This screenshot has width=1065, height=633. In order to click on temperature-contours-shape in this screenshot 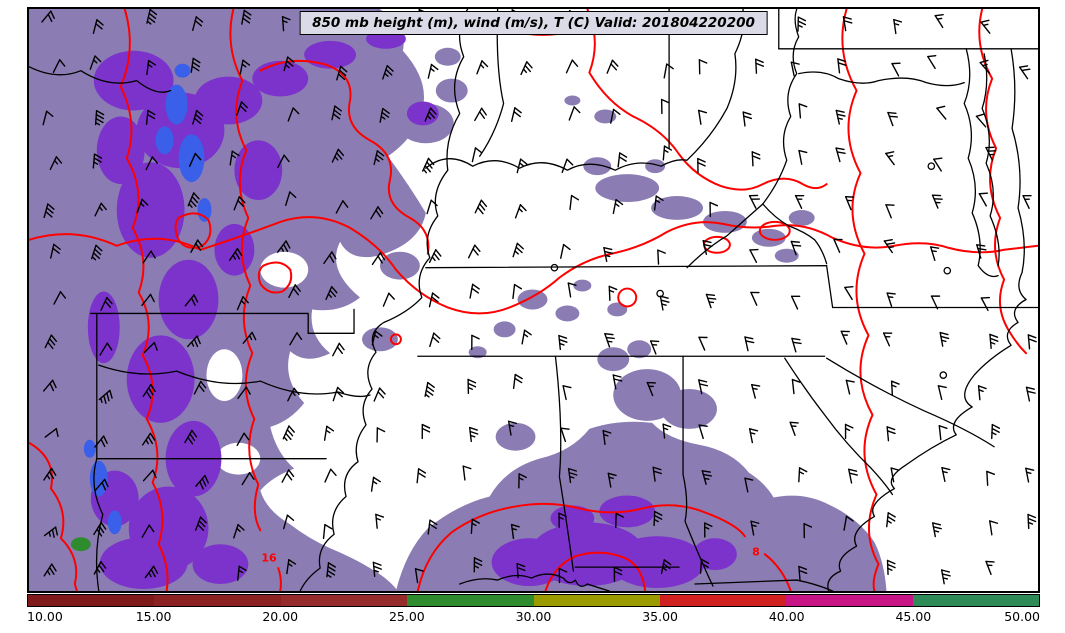, I will do `click(707, 100)`.